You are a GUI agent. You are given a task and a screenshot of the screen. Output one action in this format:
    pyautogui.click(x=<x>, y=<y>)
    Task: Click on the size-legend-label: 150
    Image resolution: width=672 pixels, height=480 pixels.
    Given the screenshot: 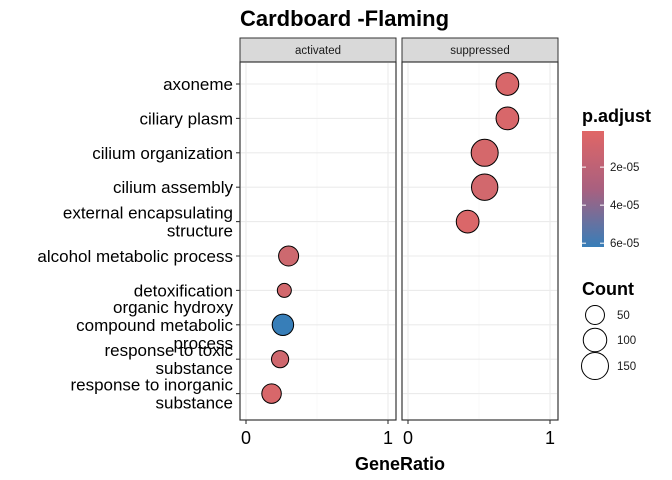 What is the action you would take?
    pyautogui.click(x=626, y=367)
    